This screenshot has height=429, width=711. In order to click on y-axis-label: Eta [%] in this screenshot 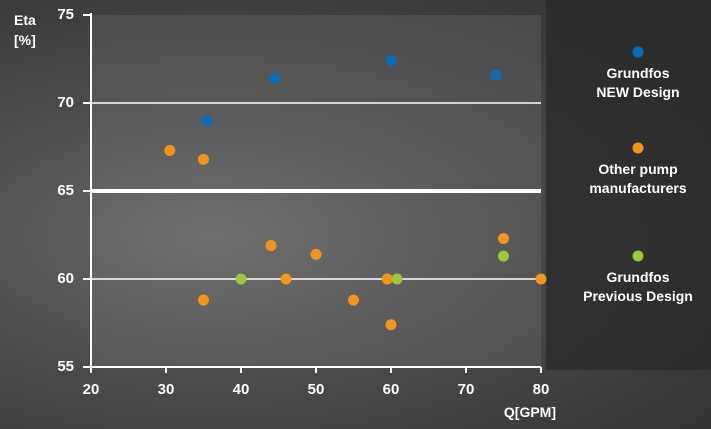, I will do `click(25, 30)`.